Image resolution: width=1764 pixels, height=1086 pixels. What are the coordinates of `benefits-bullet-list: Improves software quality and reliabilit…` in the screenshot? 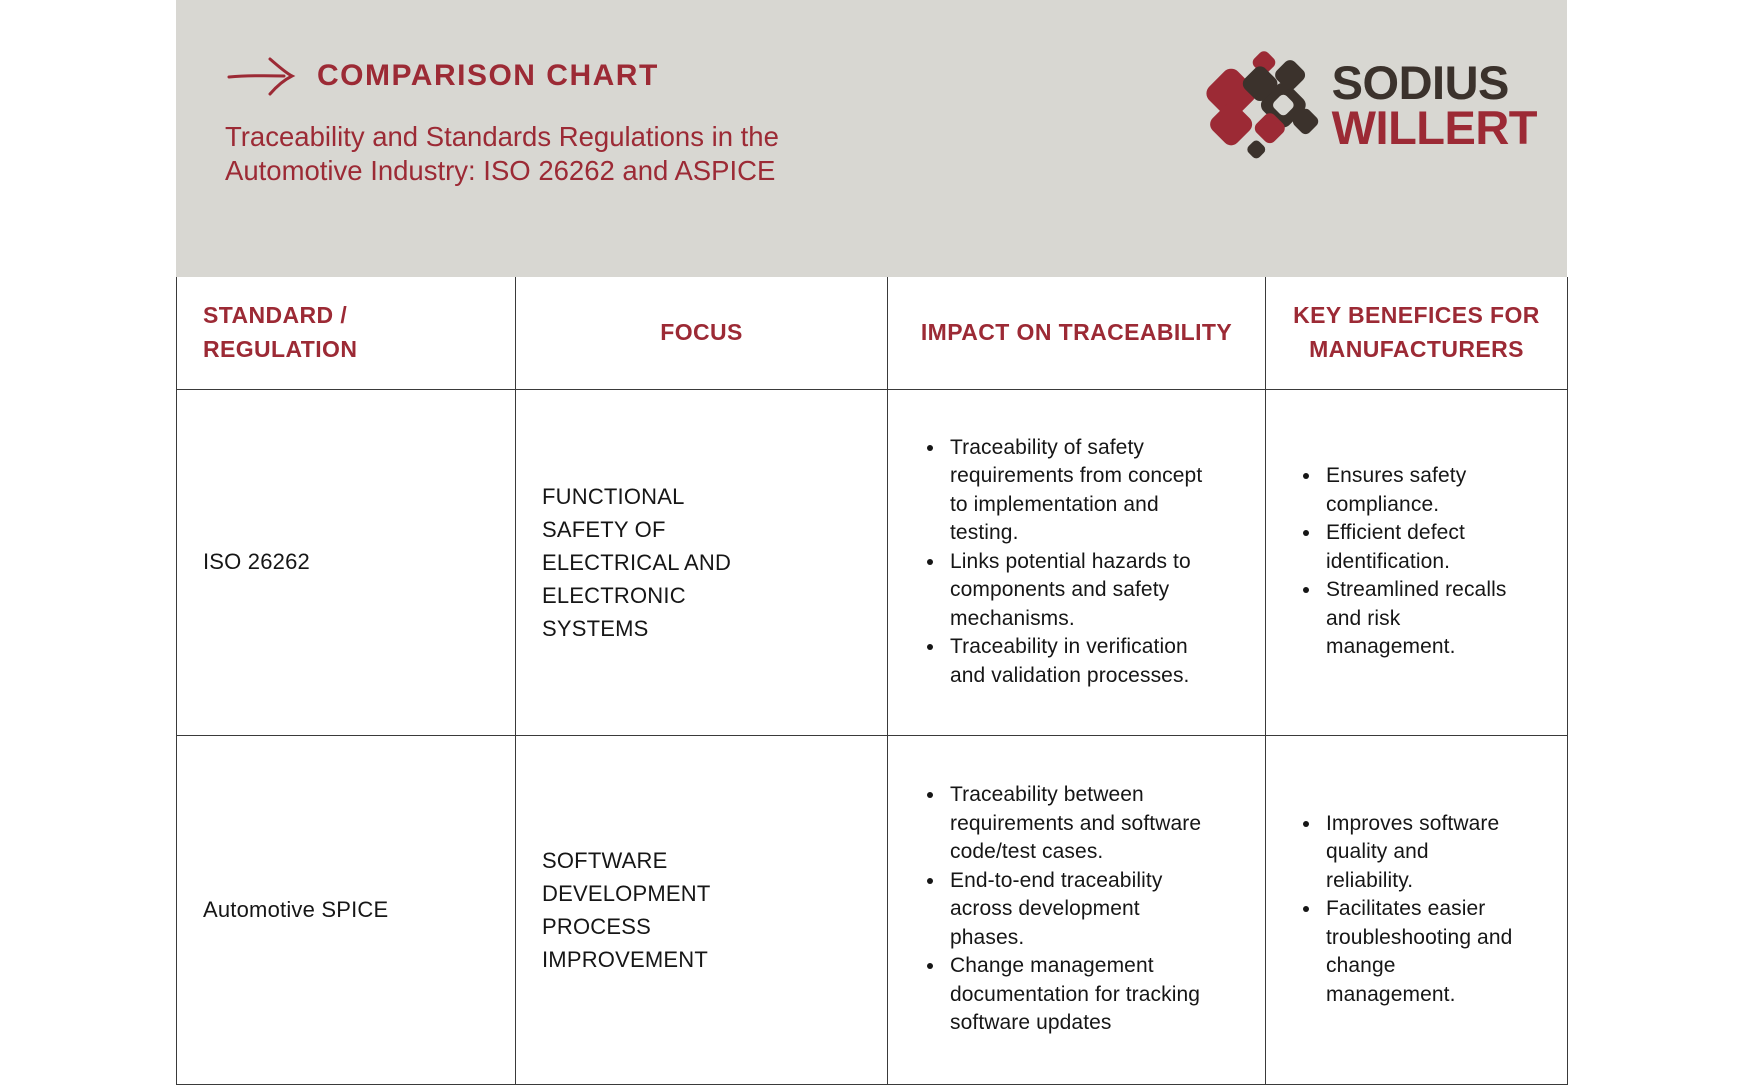 It's located at (1405, 910).